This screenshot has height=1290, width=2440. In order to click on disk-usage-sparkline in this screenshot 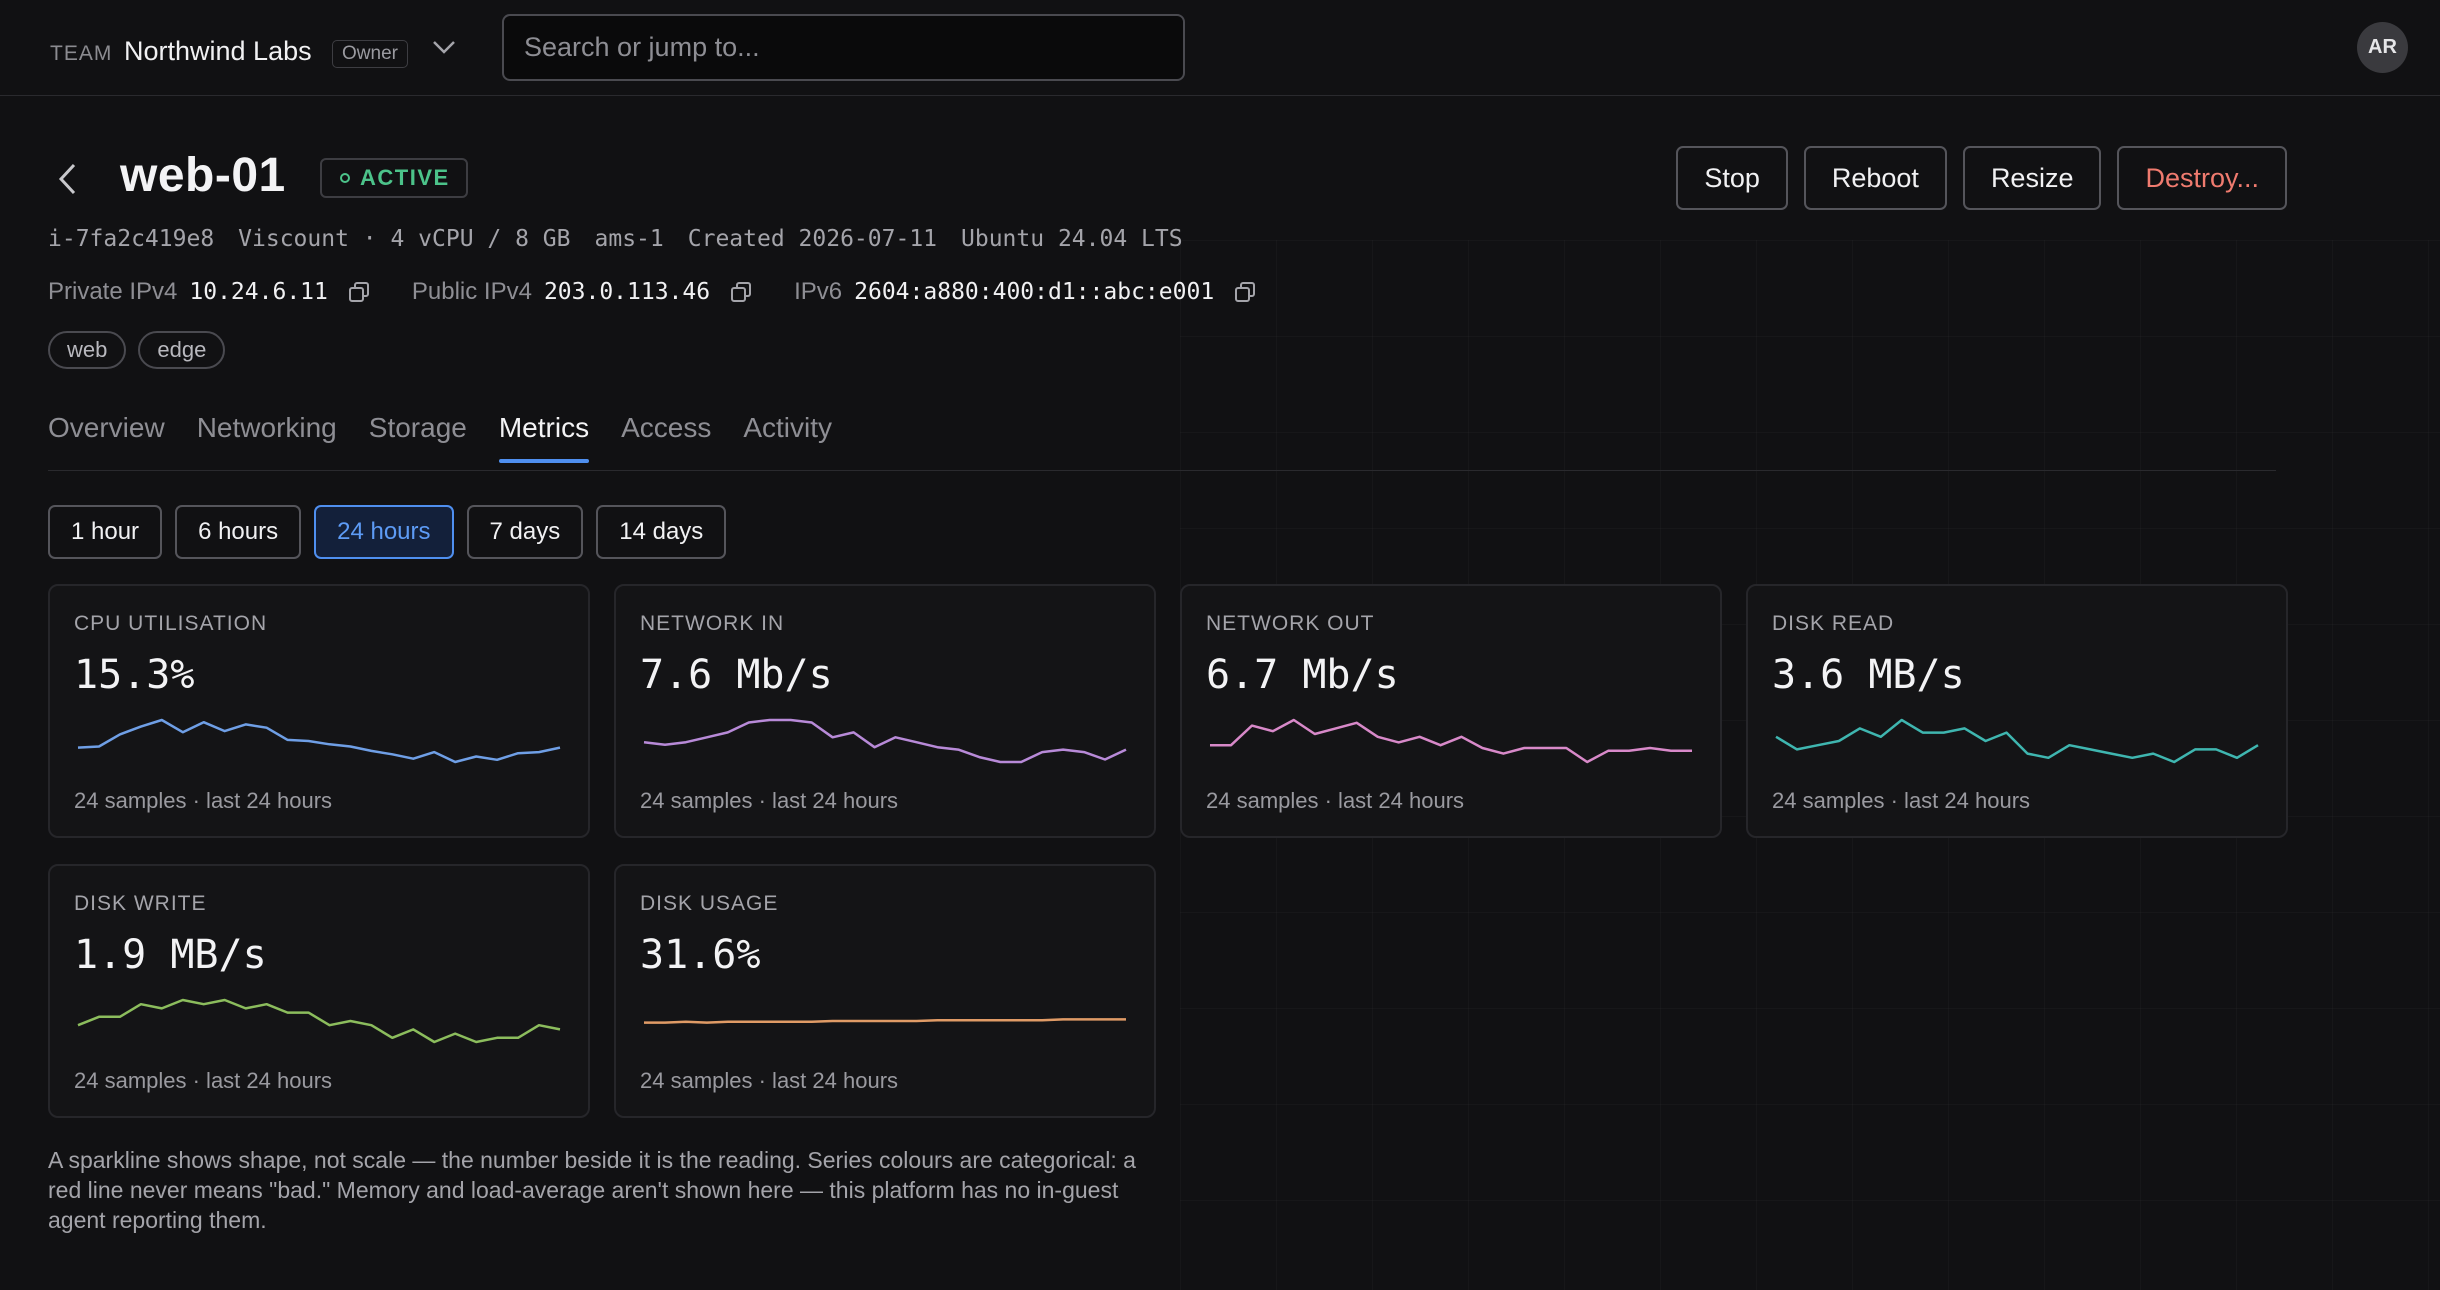, I will do `click(885, 1021)`.